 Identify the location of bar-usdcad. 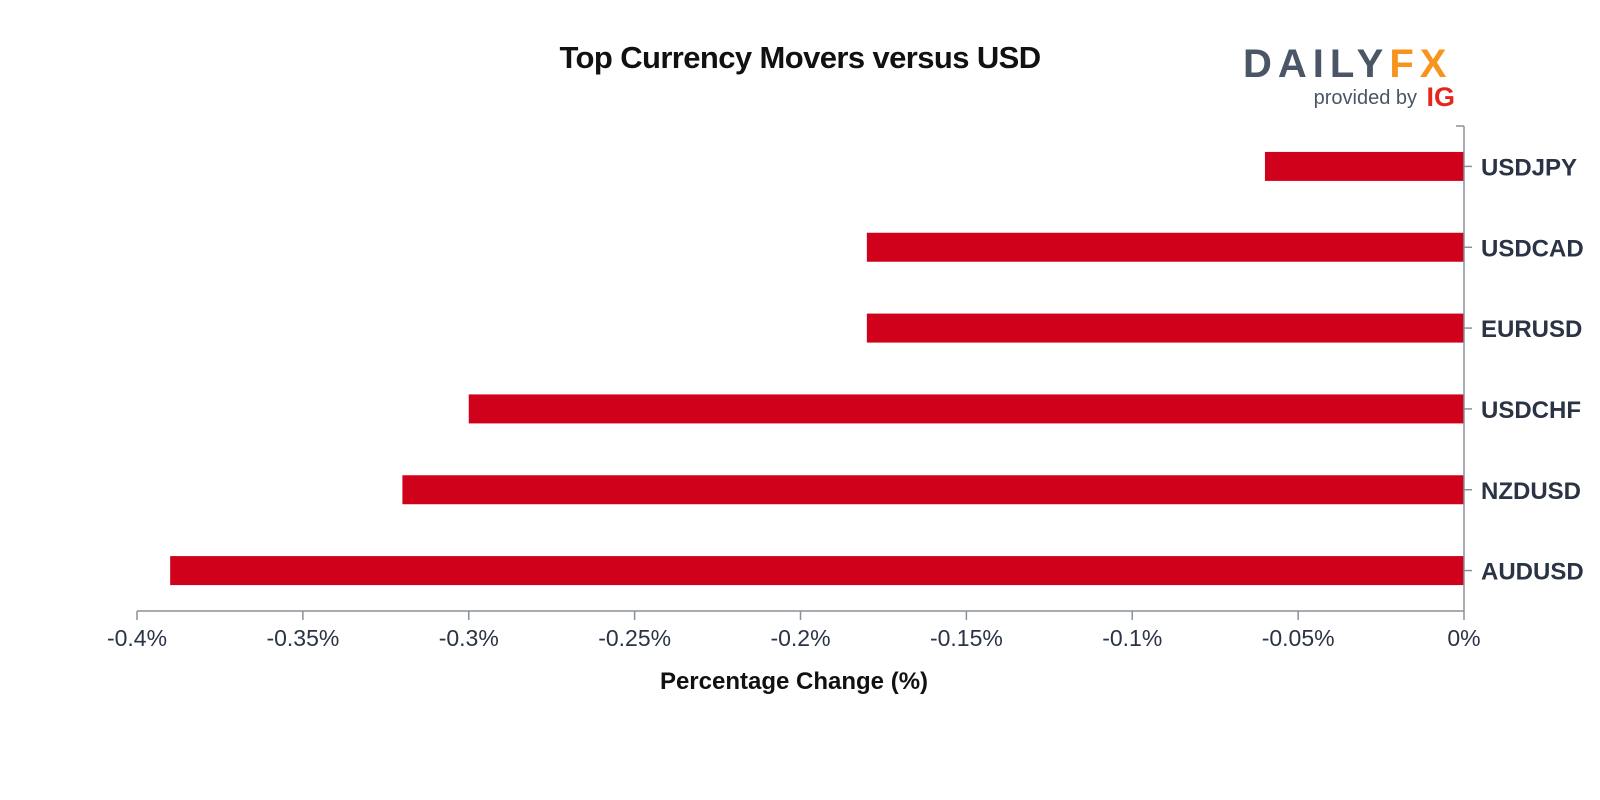
(1165, 247).